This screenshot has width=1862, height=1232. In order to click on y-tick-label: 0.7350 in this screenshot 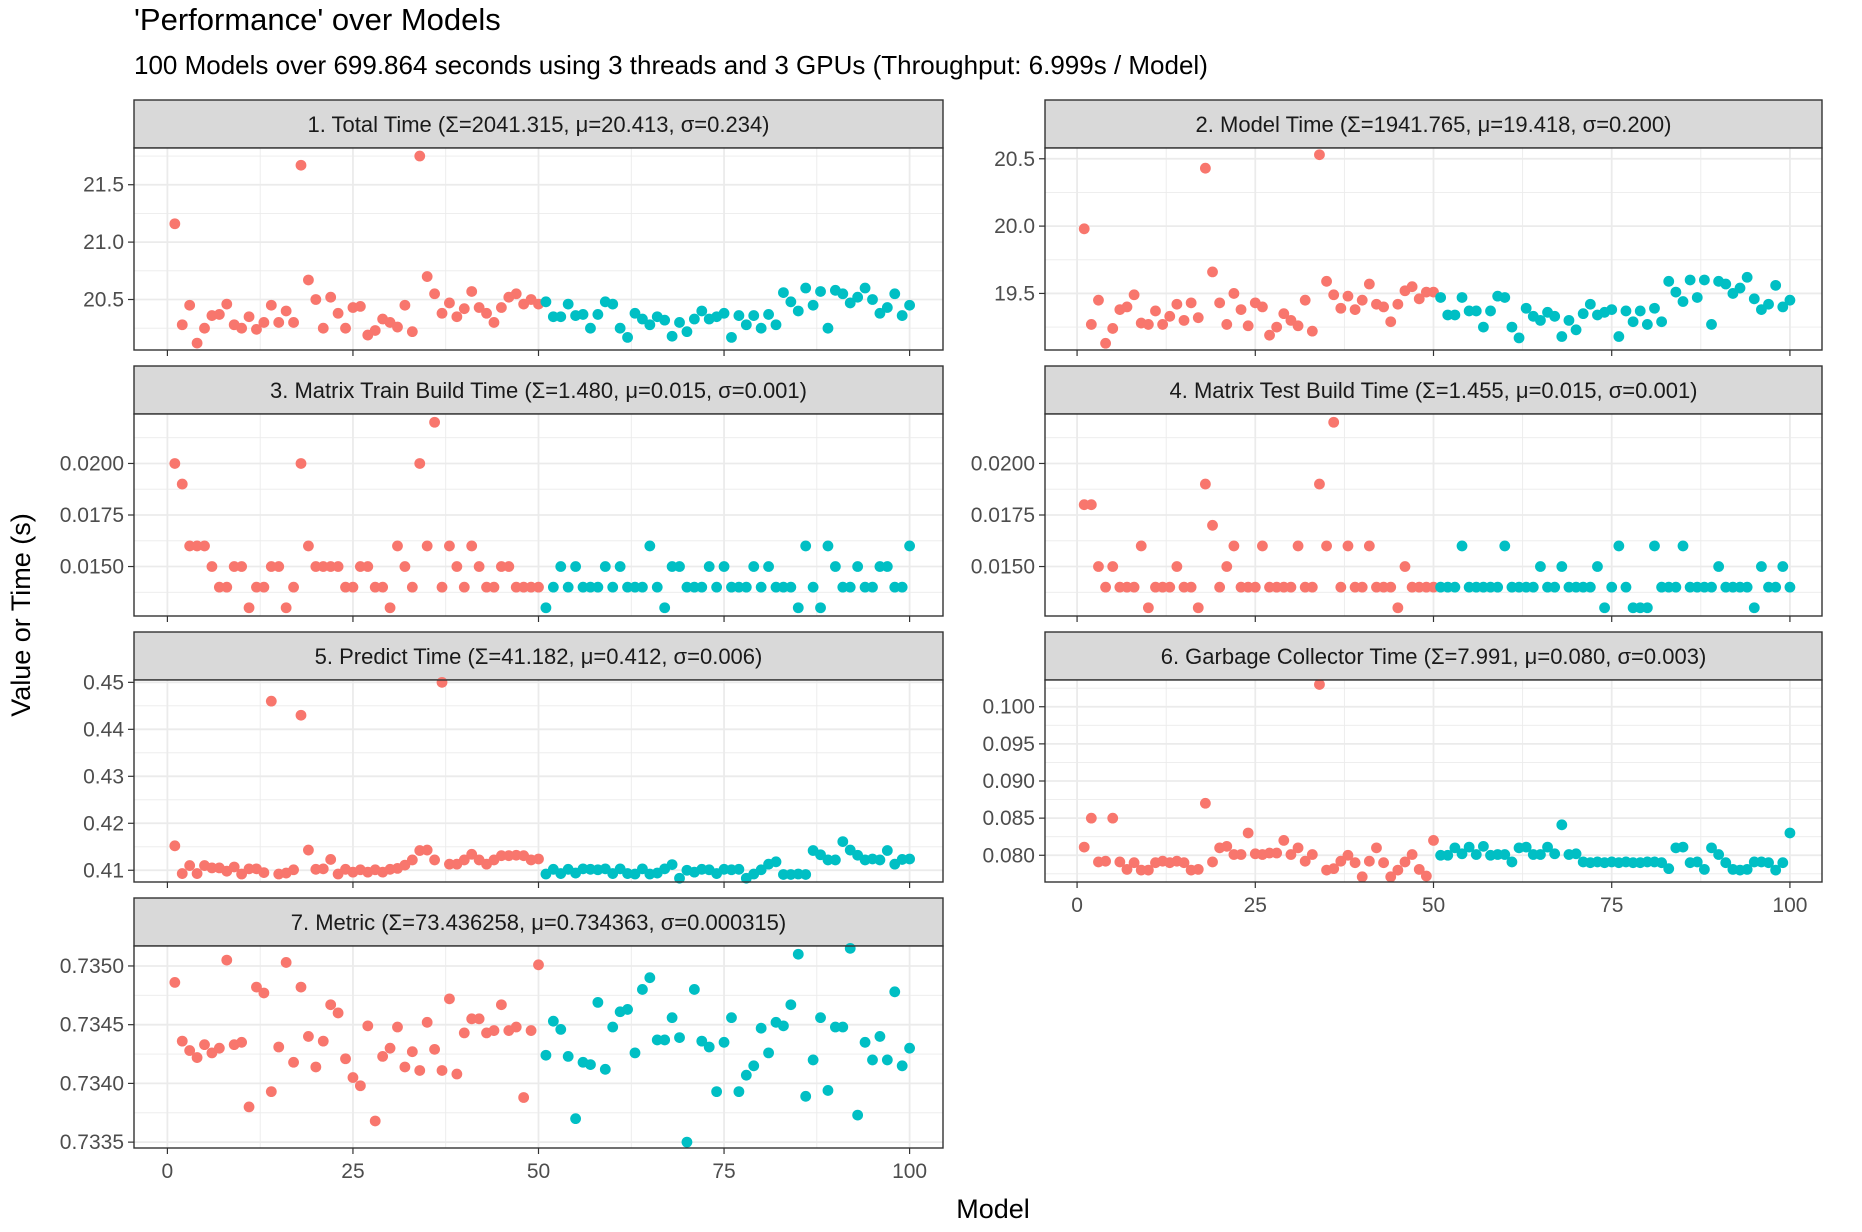, I will do `click(92, 966)`.